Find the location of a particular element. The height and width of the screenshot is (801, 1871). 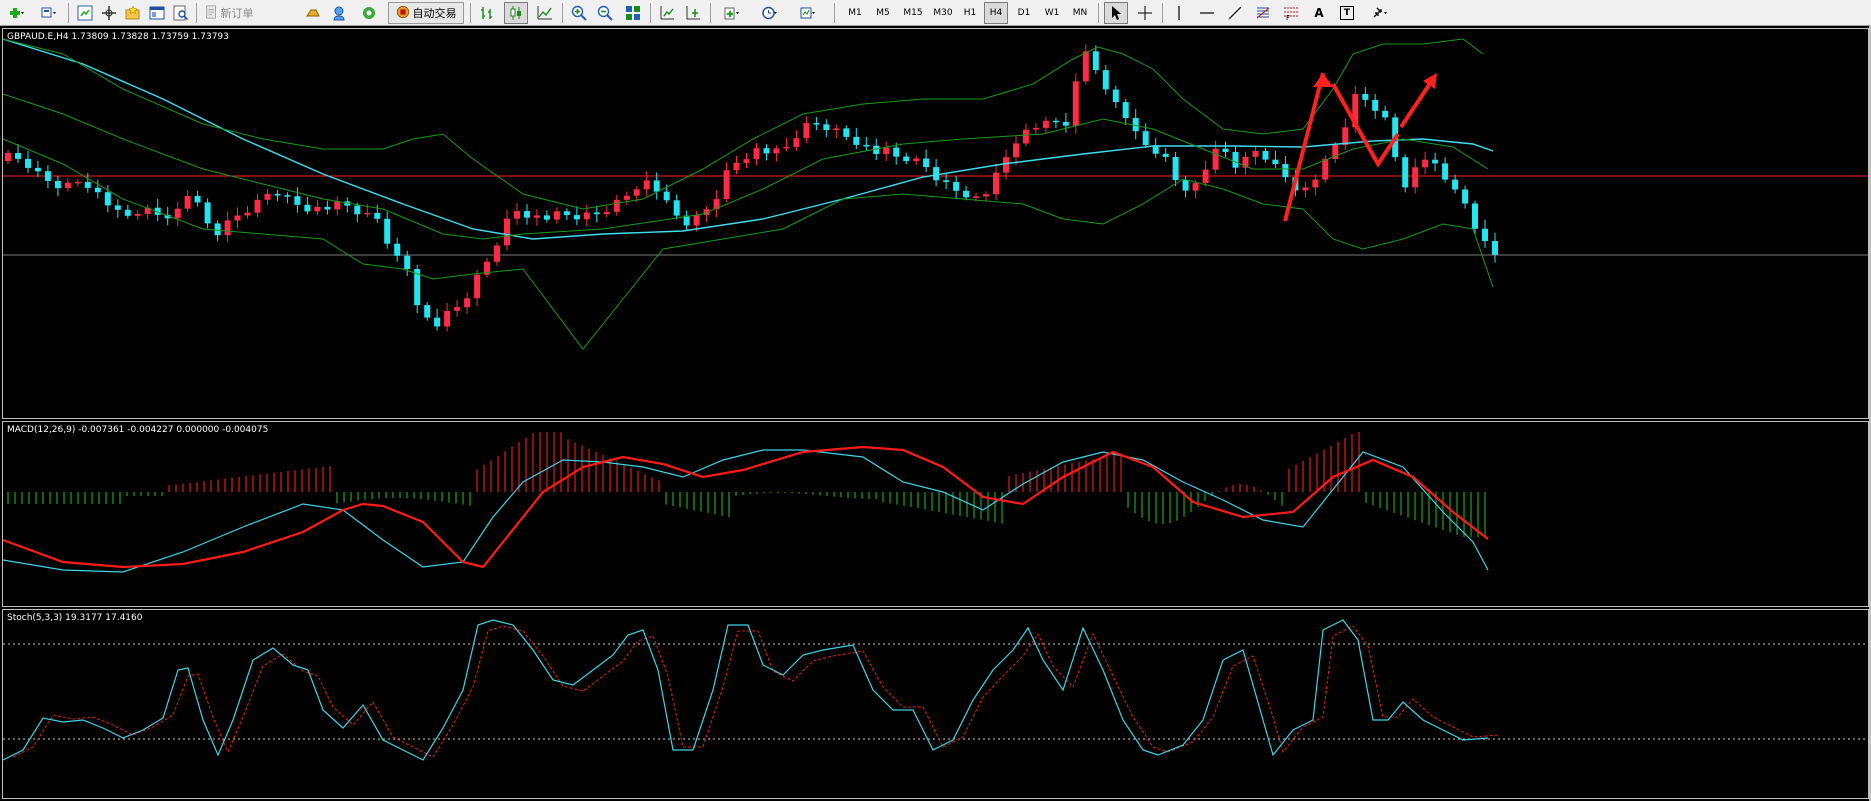

timeframe-w1: W1 is located at coordinates (1052, 13).